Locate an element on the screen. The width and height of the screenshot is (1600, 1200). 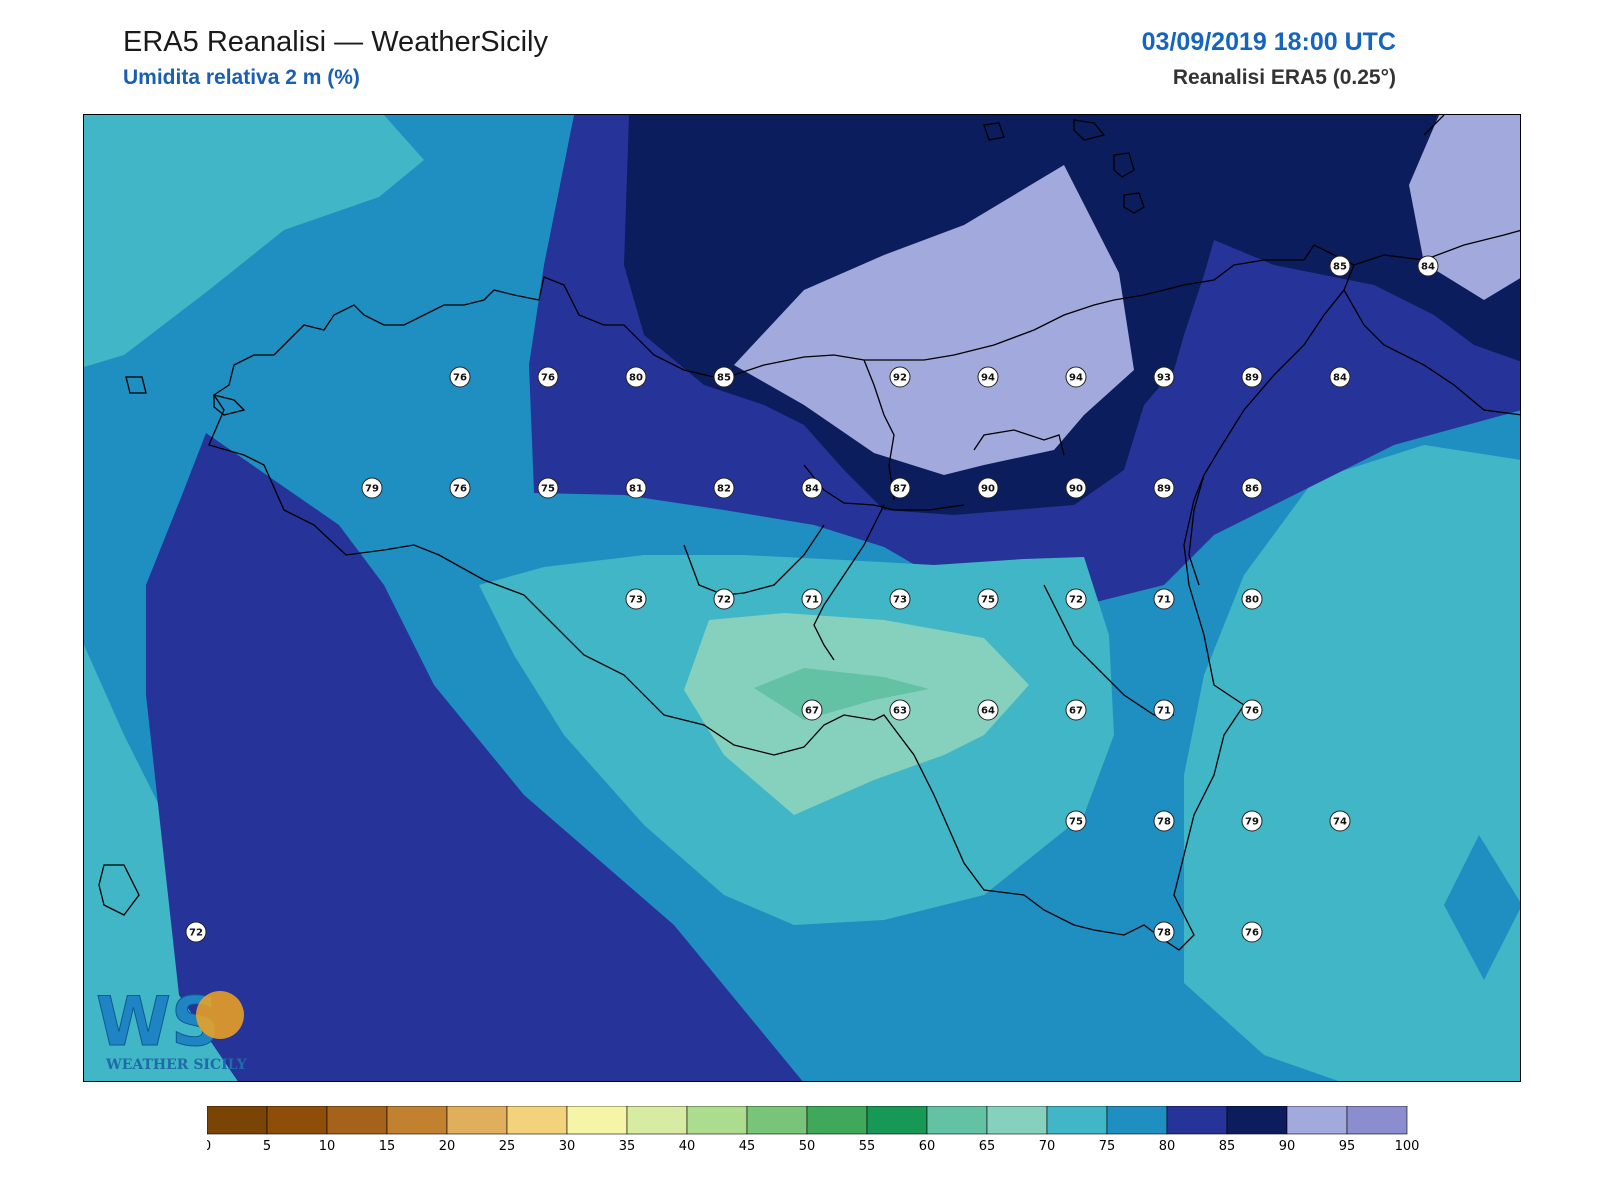
colorbar-tick-label: 0 is located at coordinates (209, 1146).